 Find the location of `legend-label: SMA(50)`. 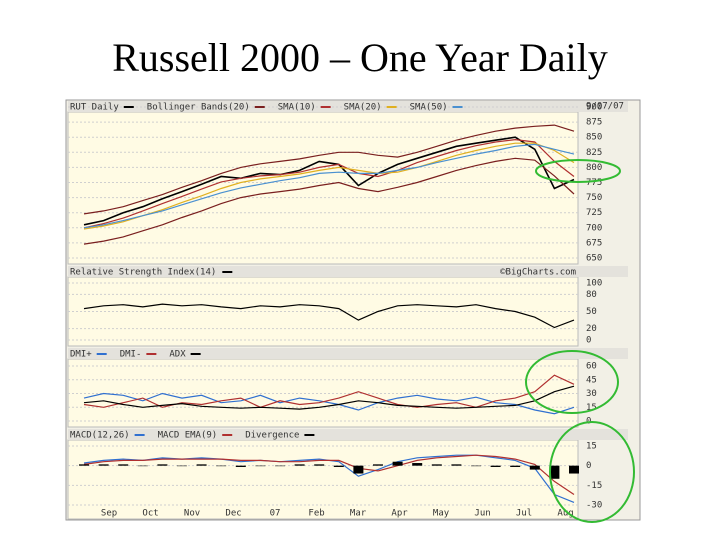

legend-label: SMA(50) is located at coordinates (429, 108).